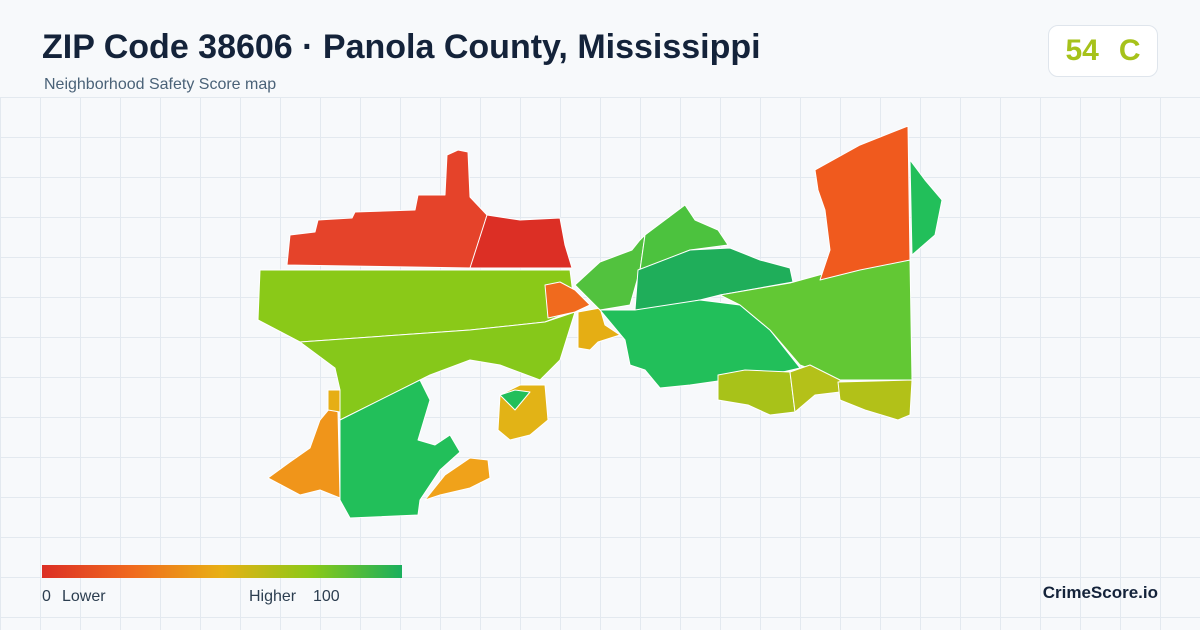 This screenshot has height=630, width=1200. I want to click on legend-max-label: Higher, so click(273, 596).